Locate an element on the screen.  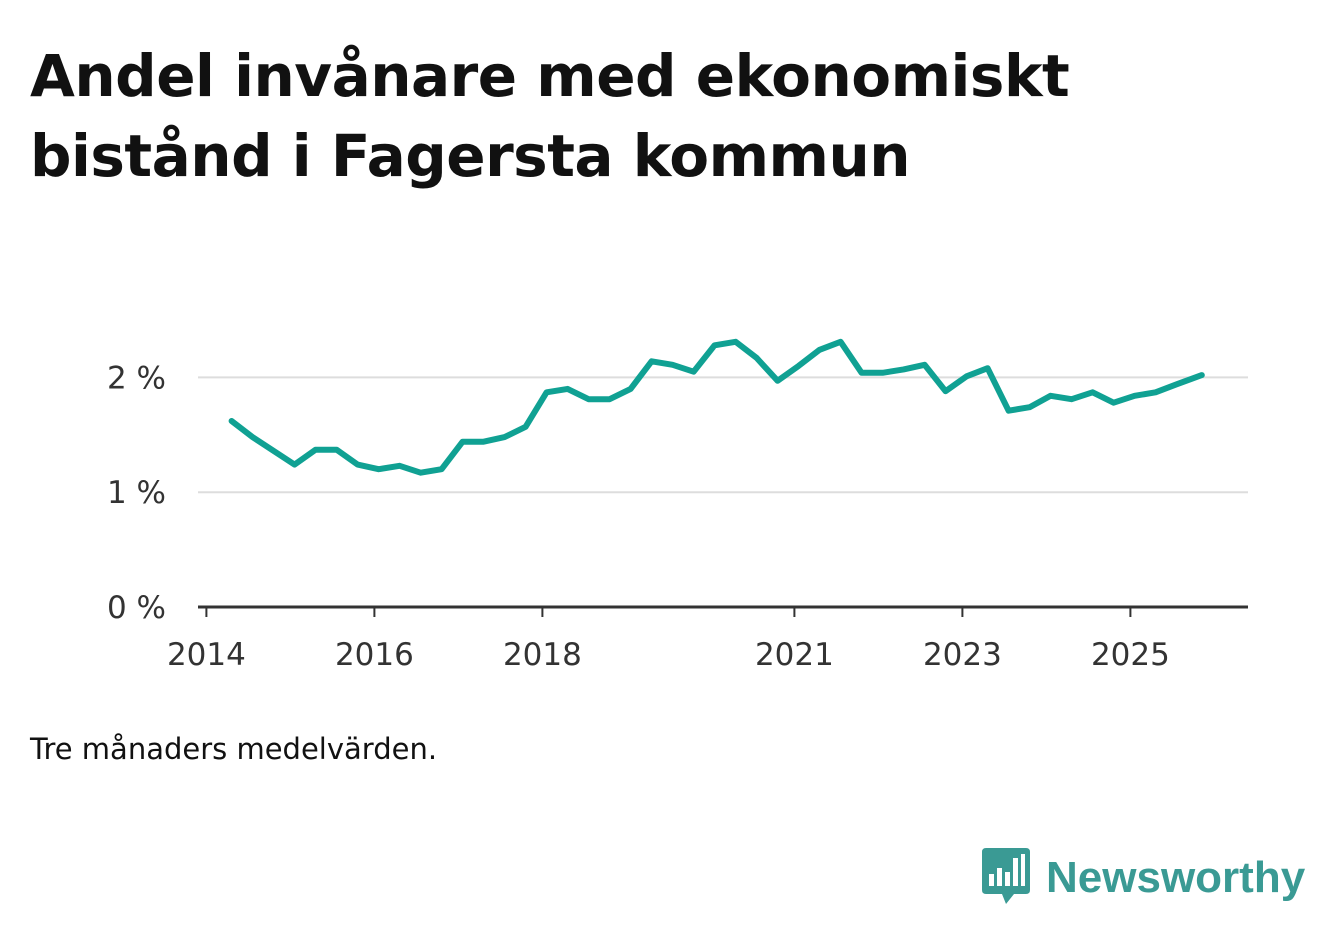
series is located at coordinates (716, 407).